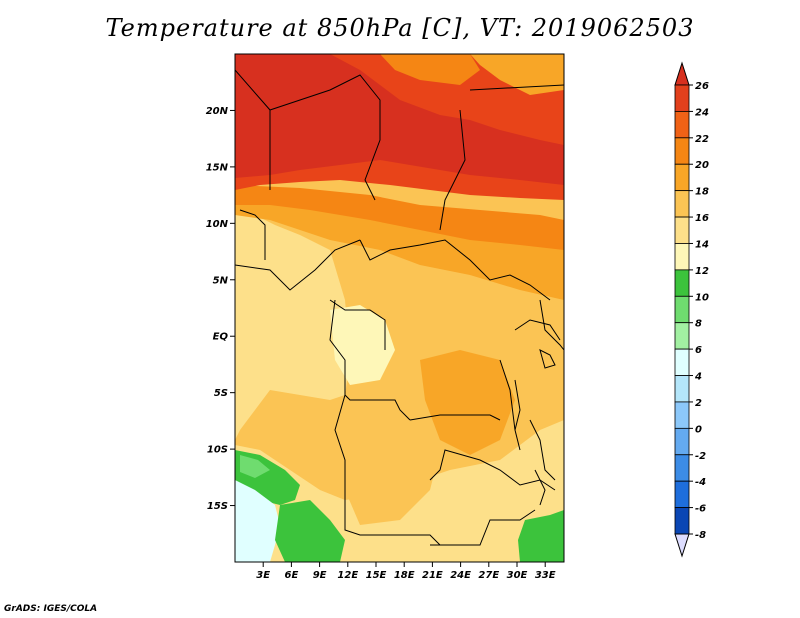  I want to click on temp-field-20-northeast, so click(517, 74).